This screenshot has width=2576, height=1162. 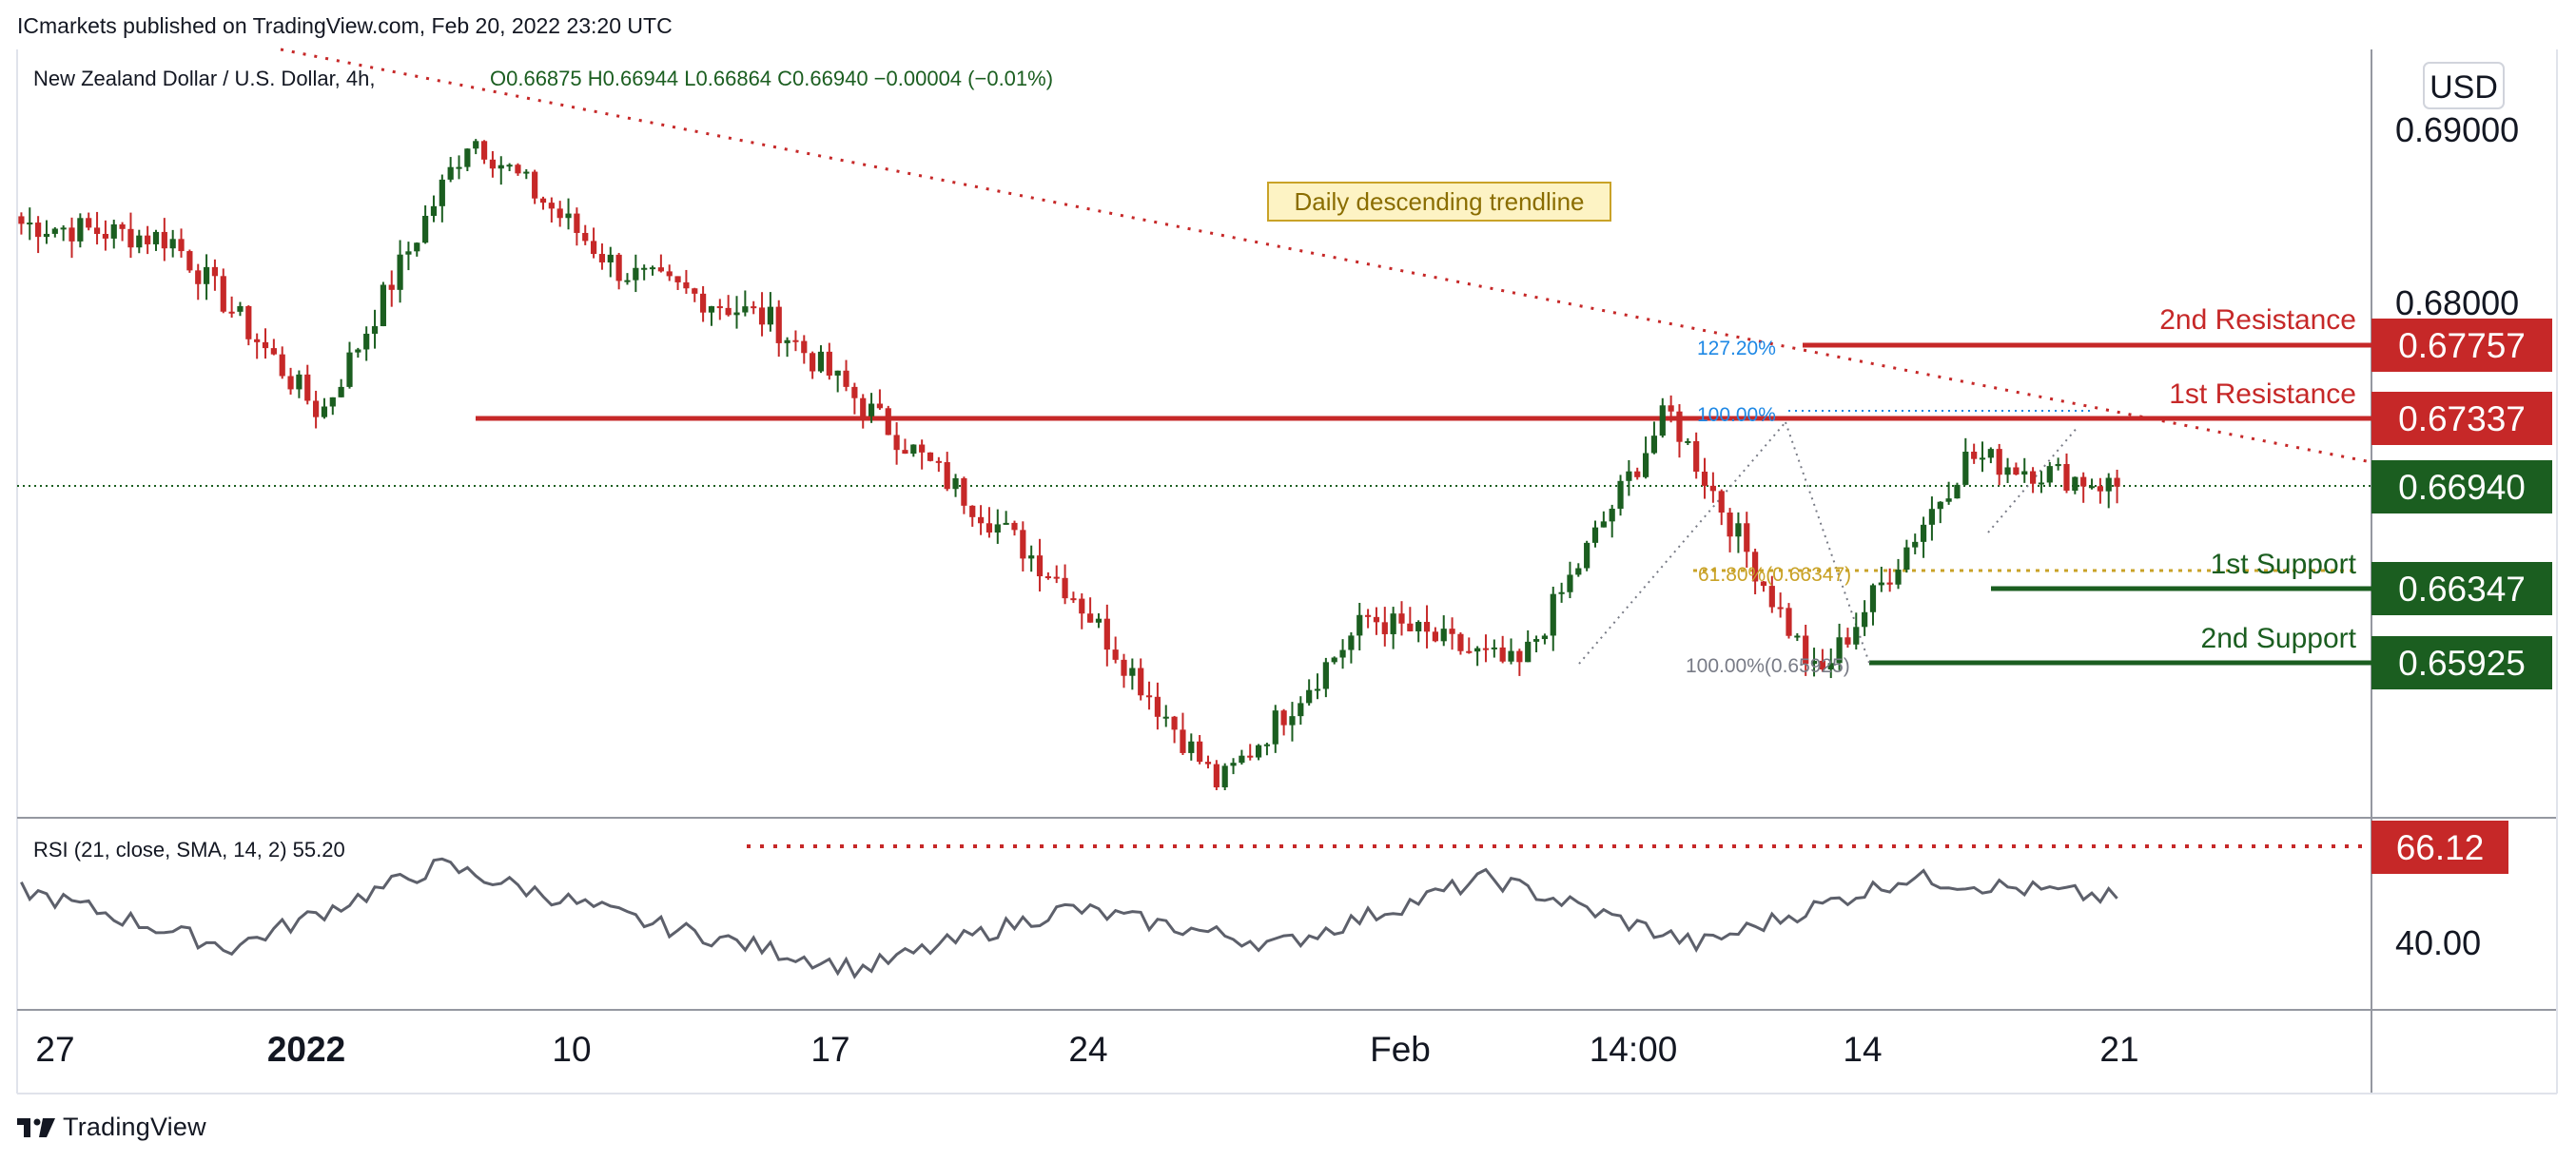 I want to click on currency-button: USD, so click(x=2464, y=86).